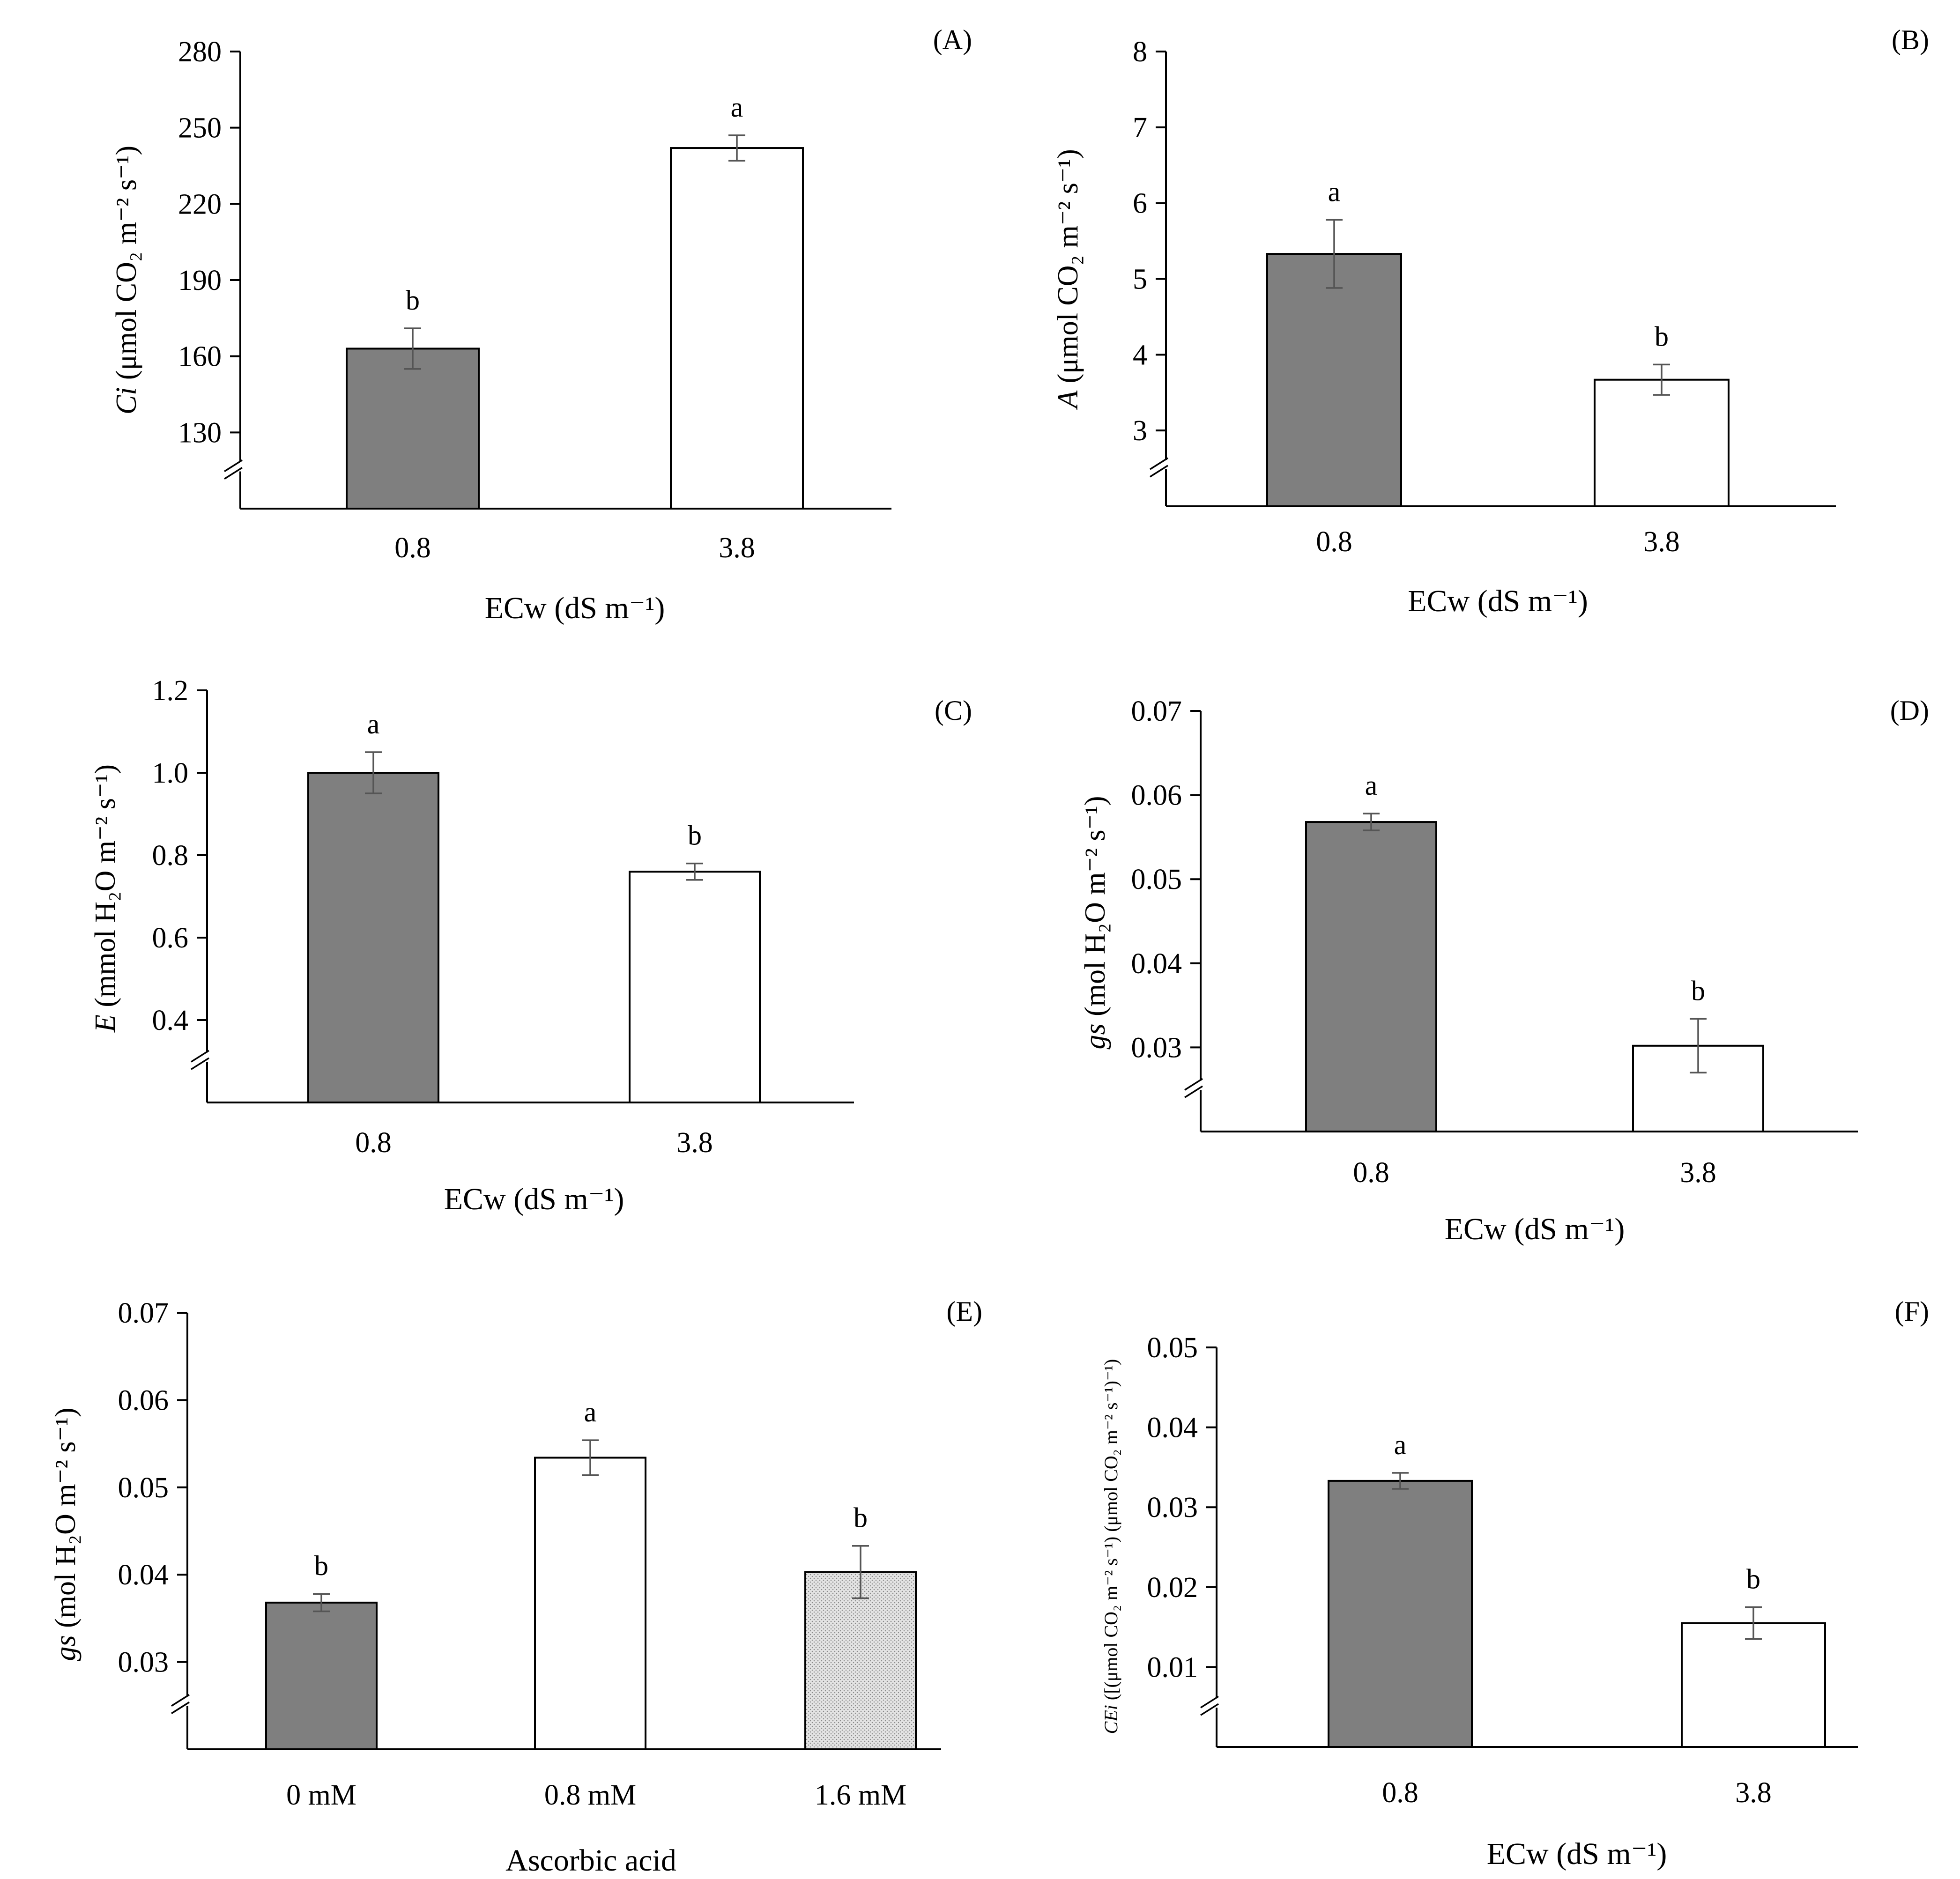 This screenshot has width=1960, height=1879. I want to click on y-tick-label: 1.2, so click(170, 691).